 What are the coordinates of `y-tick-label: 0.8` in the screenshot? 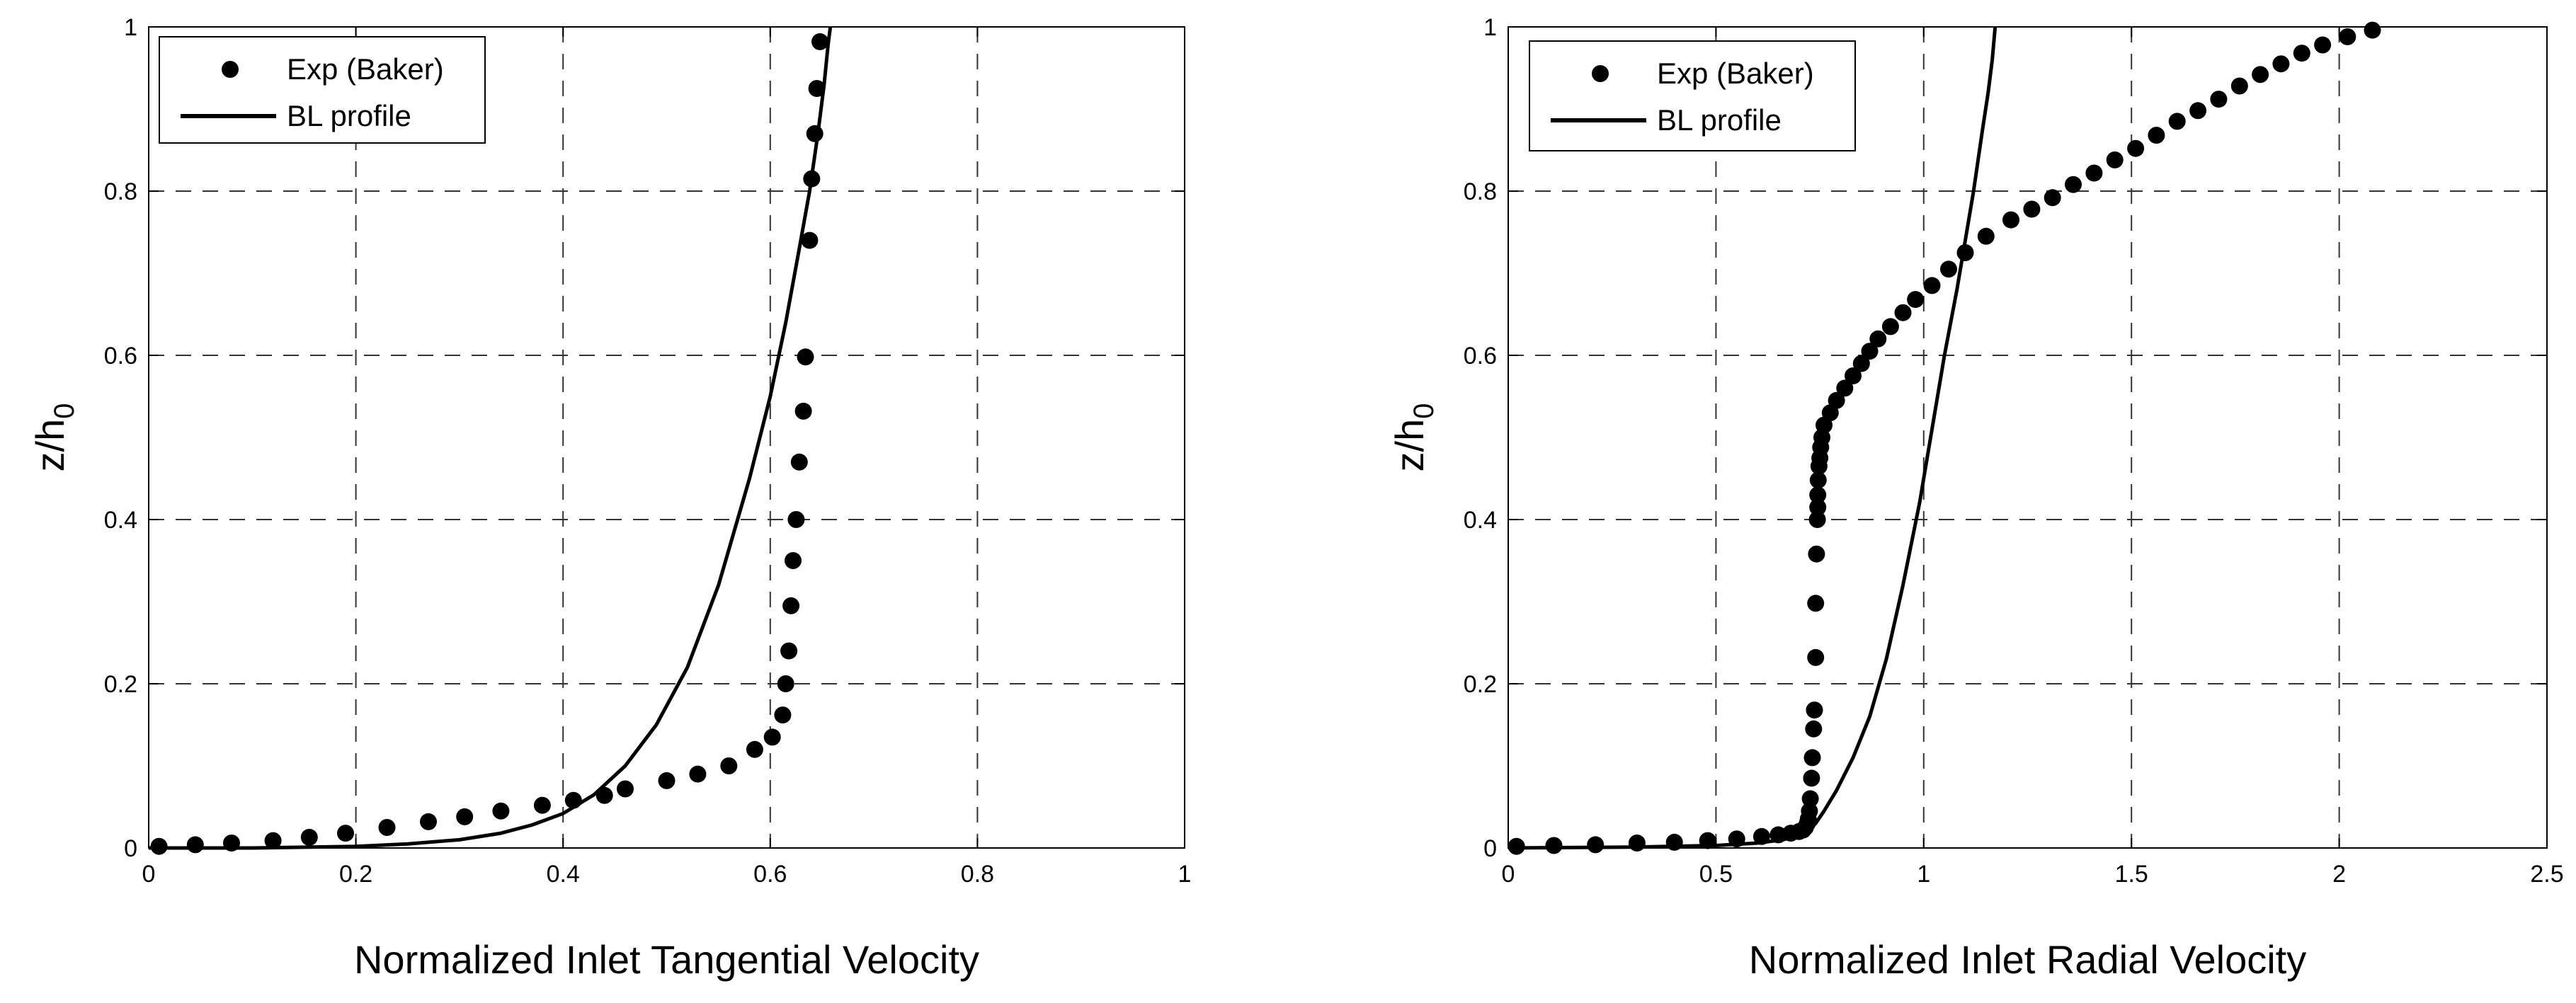 It's located at (1481, 191).